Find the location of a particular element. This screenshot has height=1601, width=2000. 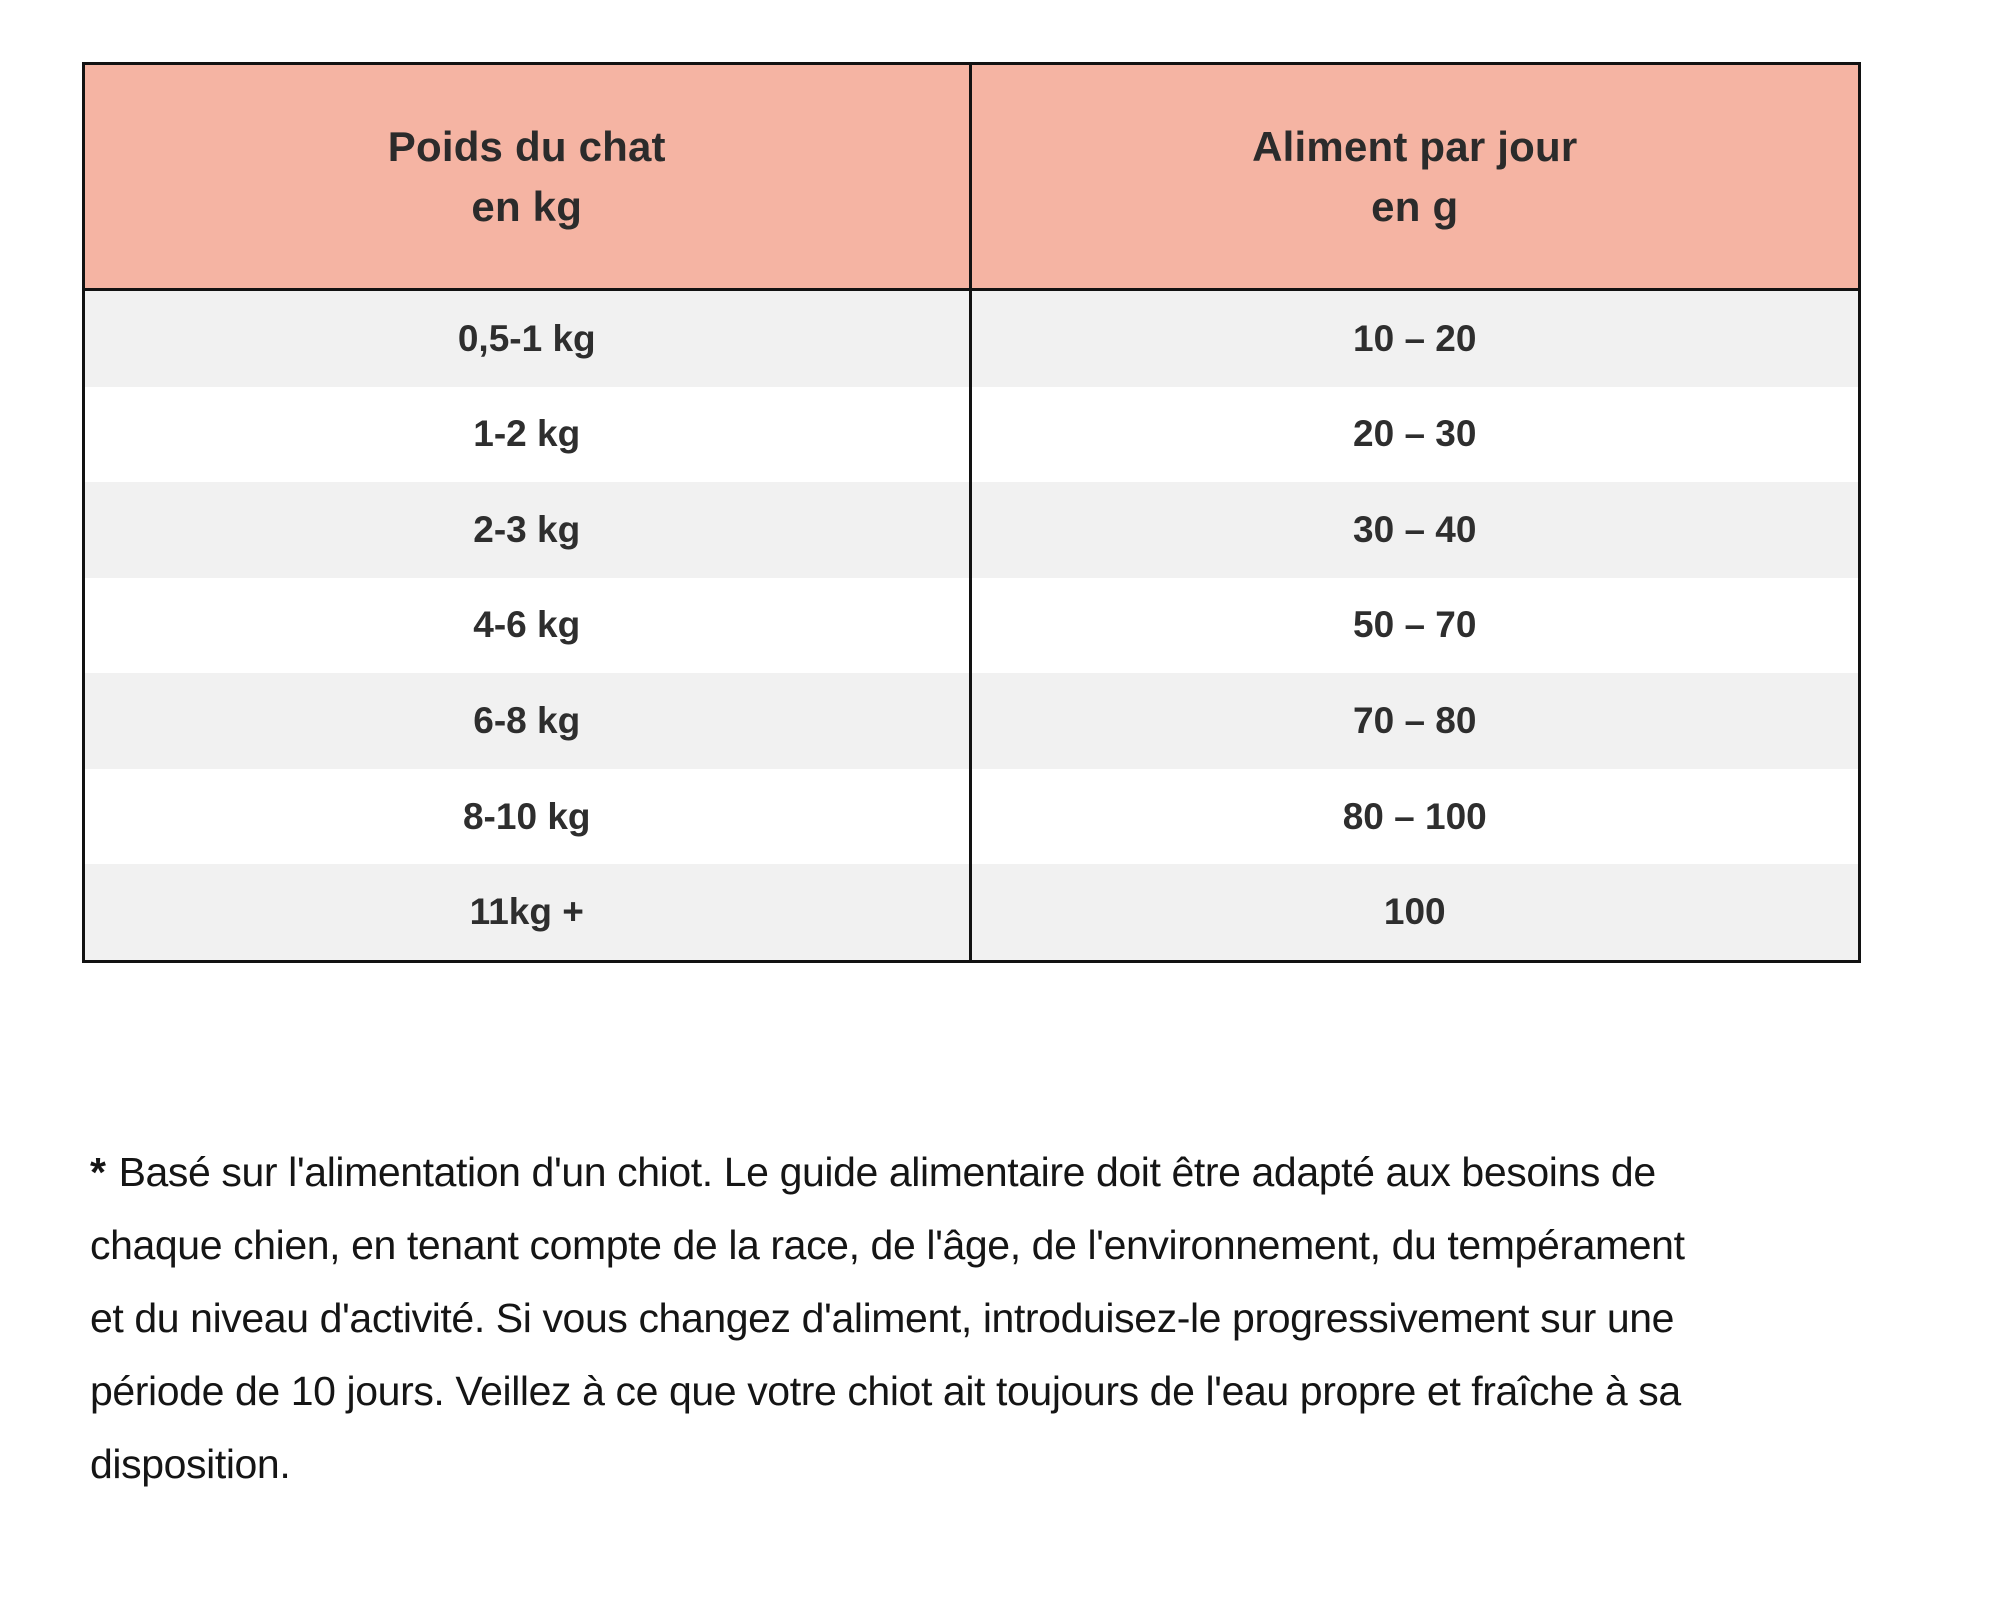

table-header-weight: Poids du chat en kg is located at coordinates (528, 178).